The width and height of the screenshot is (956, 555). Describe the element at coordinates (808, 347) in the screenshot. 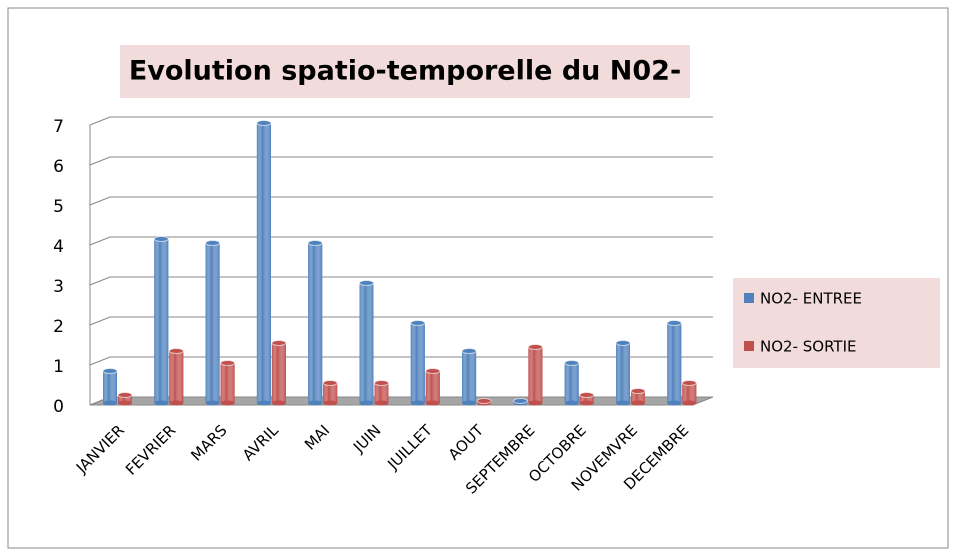

I see `legend-label: NO2- SORTIE` at that location.